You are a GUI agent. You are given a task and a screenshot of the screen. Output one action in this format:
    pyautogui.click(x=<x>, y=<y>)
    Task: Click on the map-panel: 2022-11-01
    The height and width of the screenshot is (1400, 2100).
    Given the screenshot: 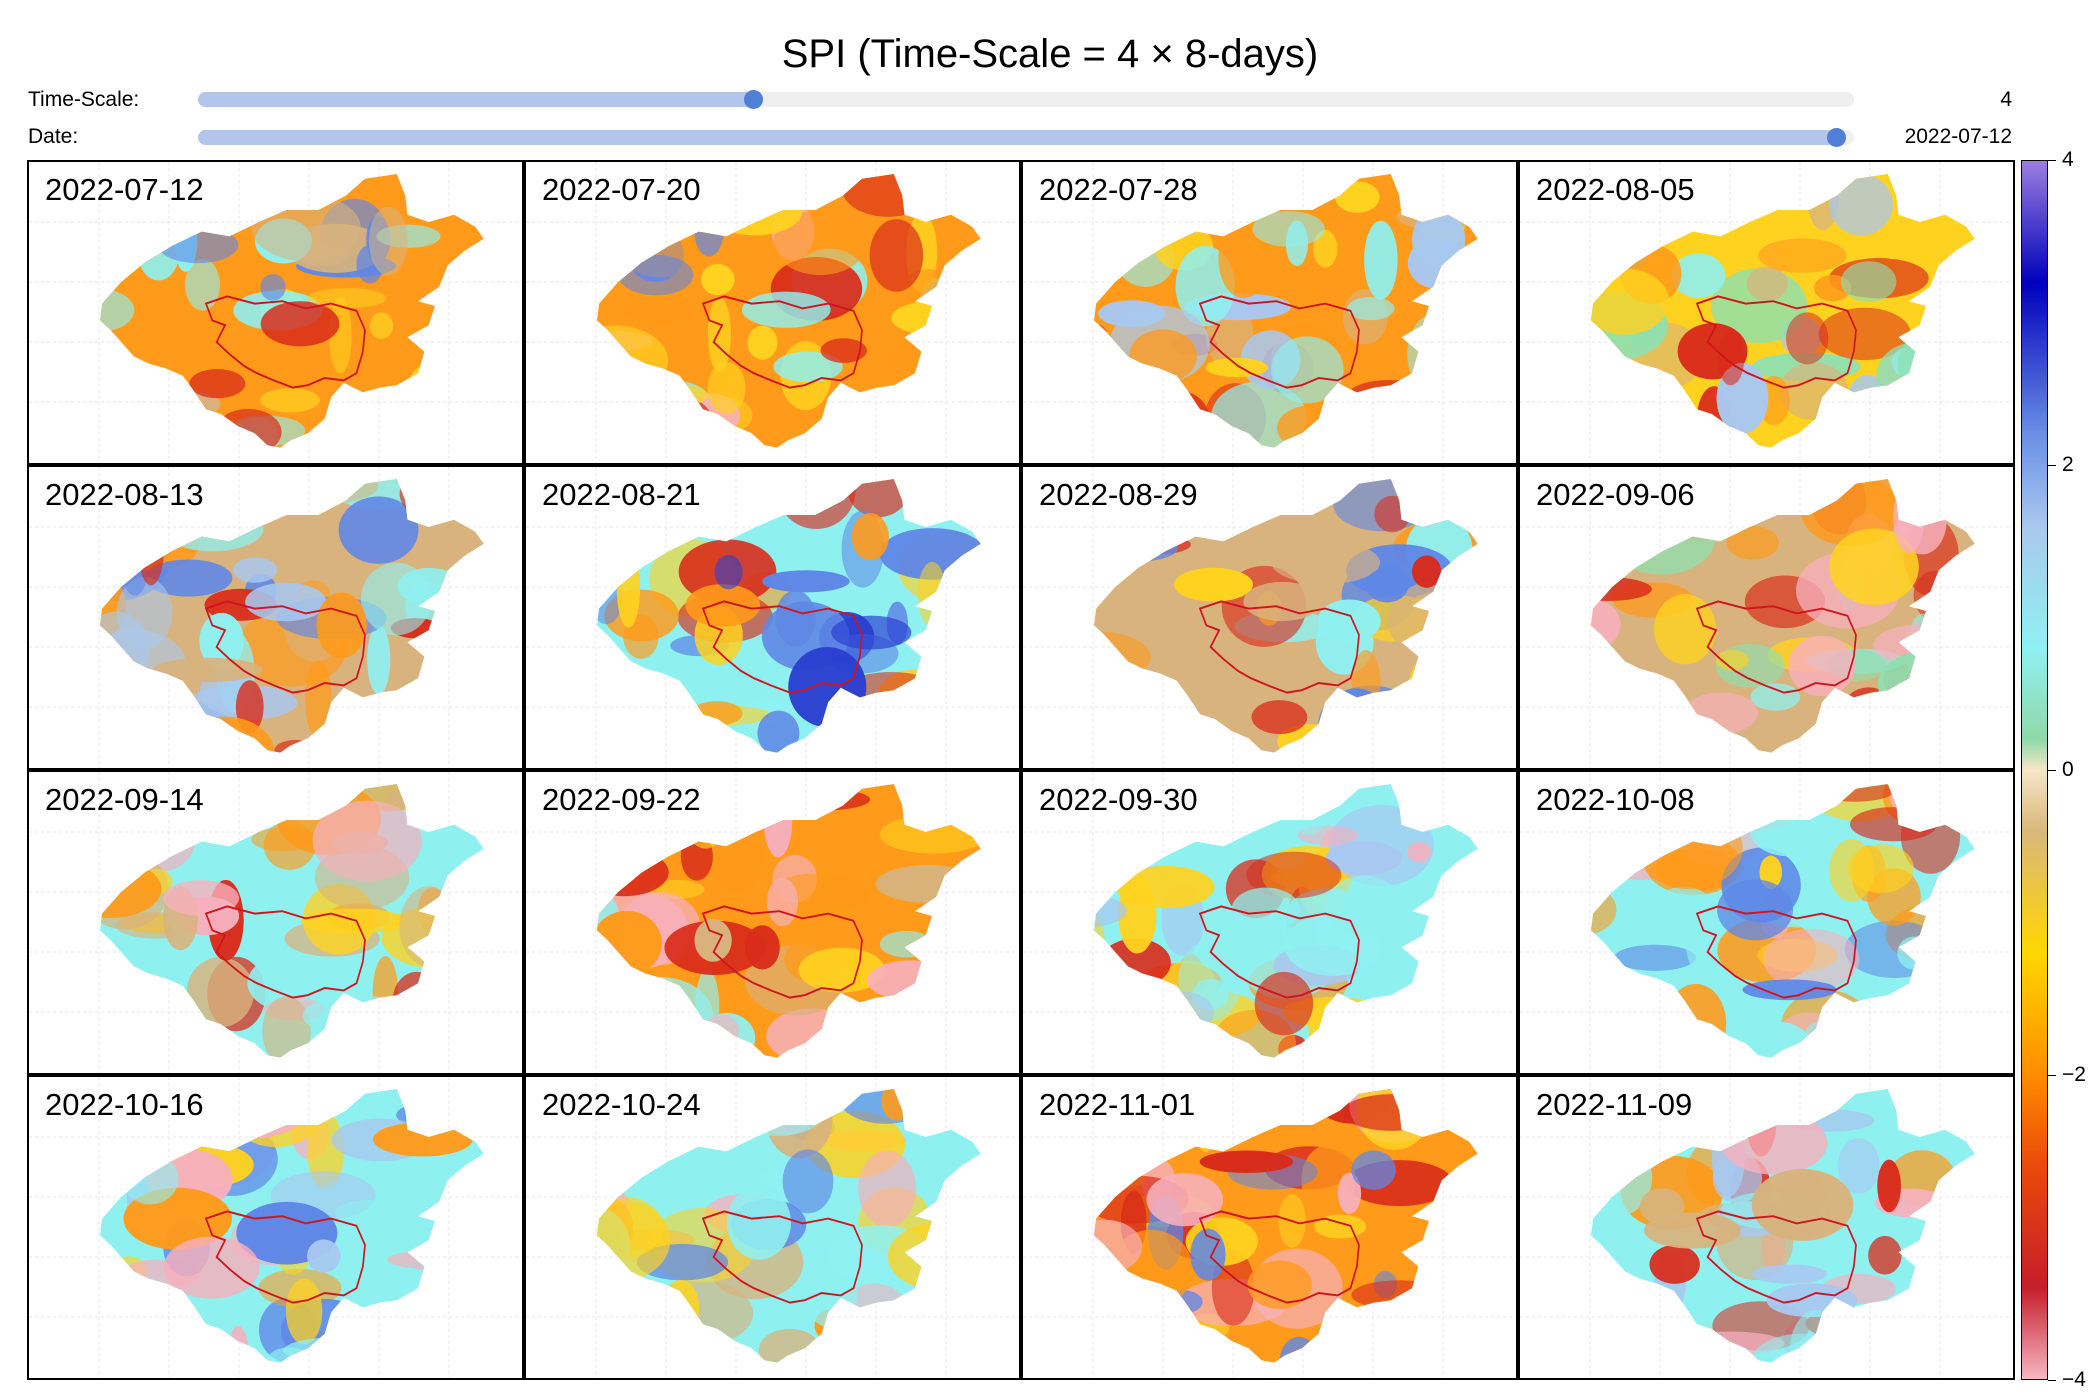 What is the action you would take?
    pyautogui.click(x=1269, y=1227)
    